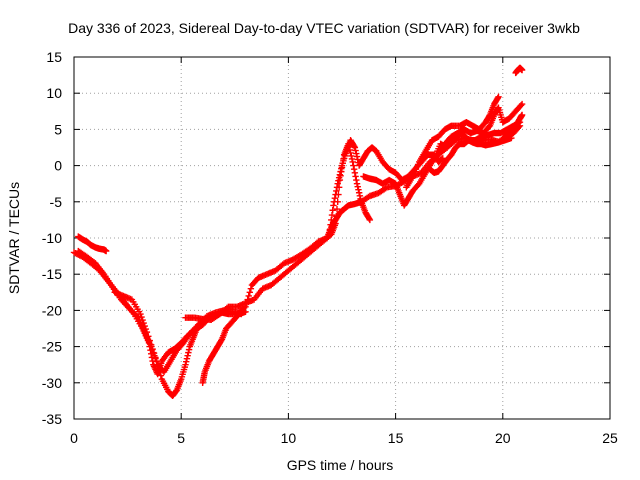  Describe the element at coordinates (14, 238) in the screenshot. I see `y-axis-label: SDTVAR / TECUs` at that location.